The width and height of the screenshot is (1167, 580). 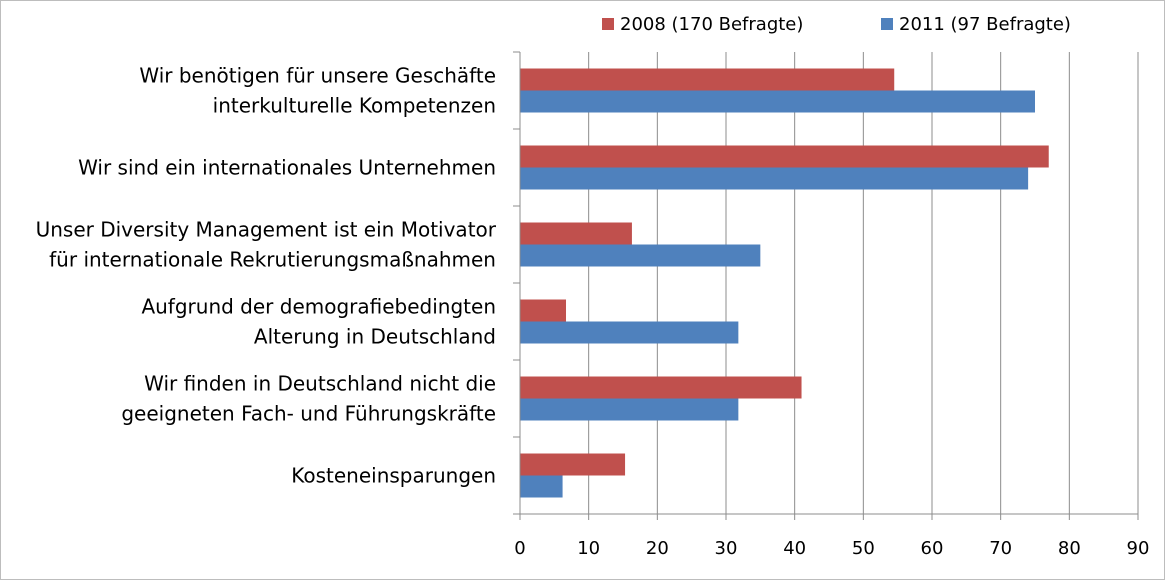 I want to click on x-tick-label: 80, so click(x=1069, y=548).